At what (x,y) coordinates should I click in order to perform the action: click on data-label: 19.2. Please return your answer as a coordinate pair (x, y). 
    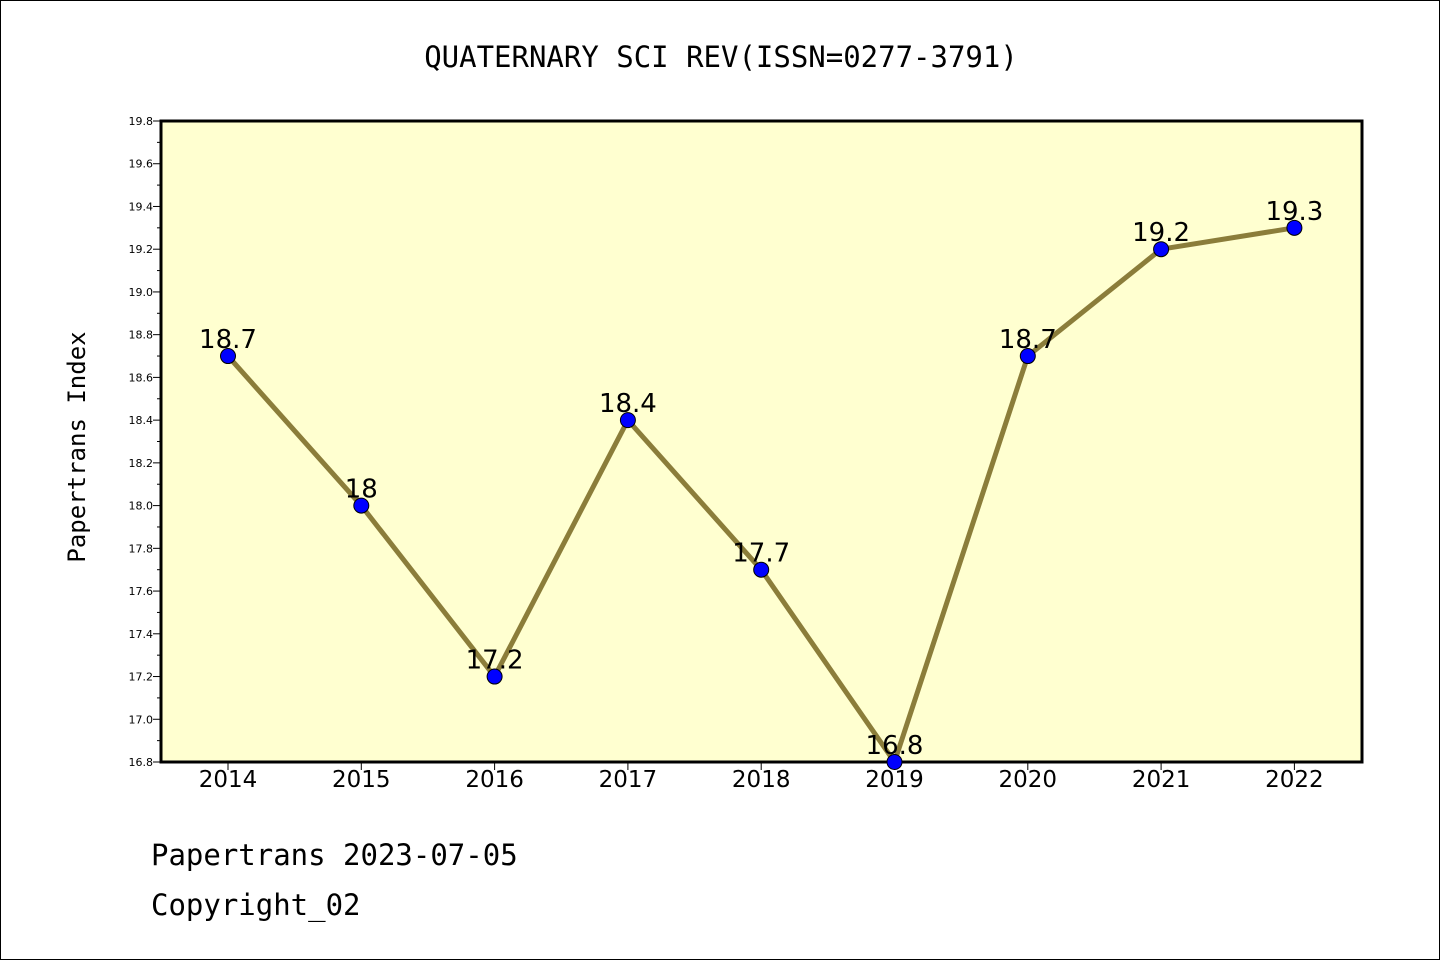
    Looking at the image, I should click on (1161, 233).